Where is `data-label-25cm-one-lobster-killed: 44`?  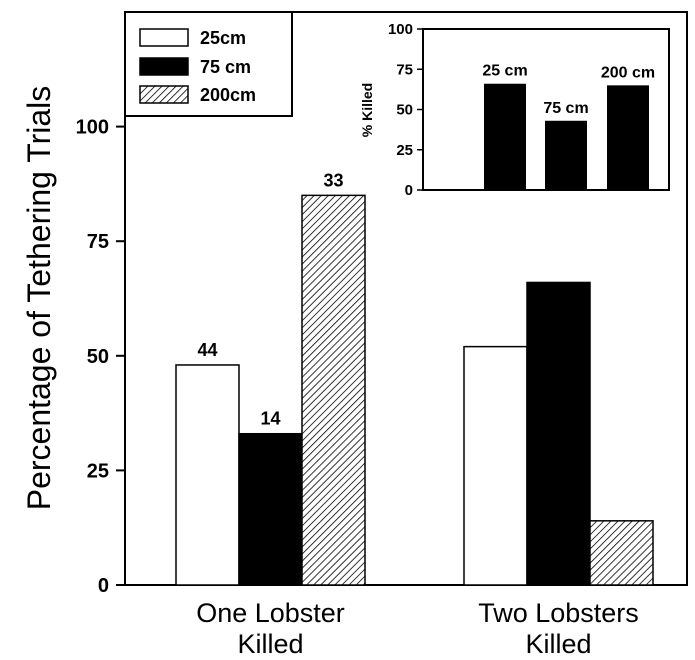
data-label-25cm-one-lobster-killed: 44 is located at coordinates (207, 350).